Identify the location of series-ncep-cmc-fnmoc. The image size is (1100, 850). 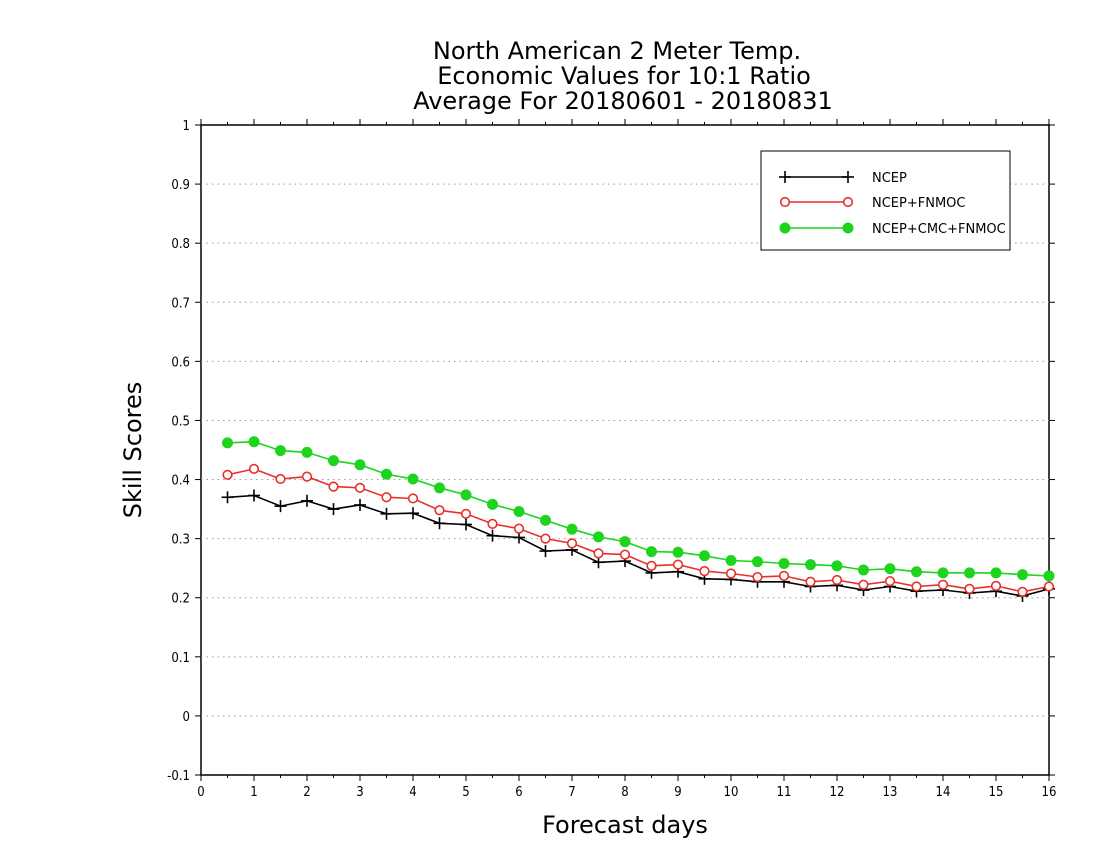
(638, 509).